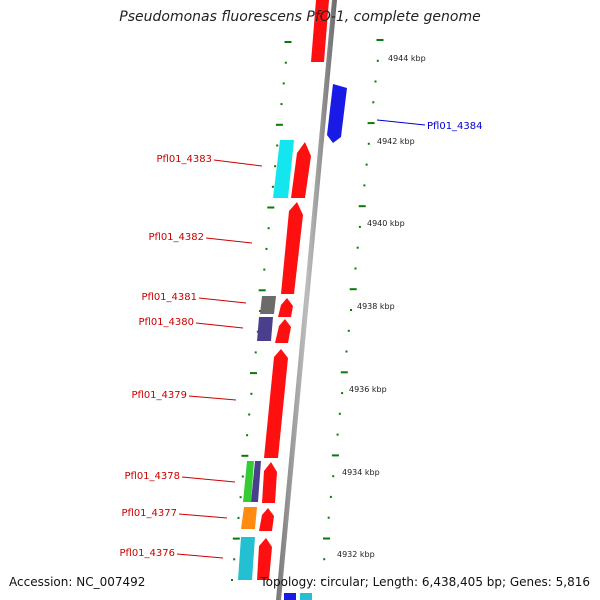  Describe the element at coordinates (407, 58) in the screenshot. I see `scale-label: 4944 kbp` at that location.